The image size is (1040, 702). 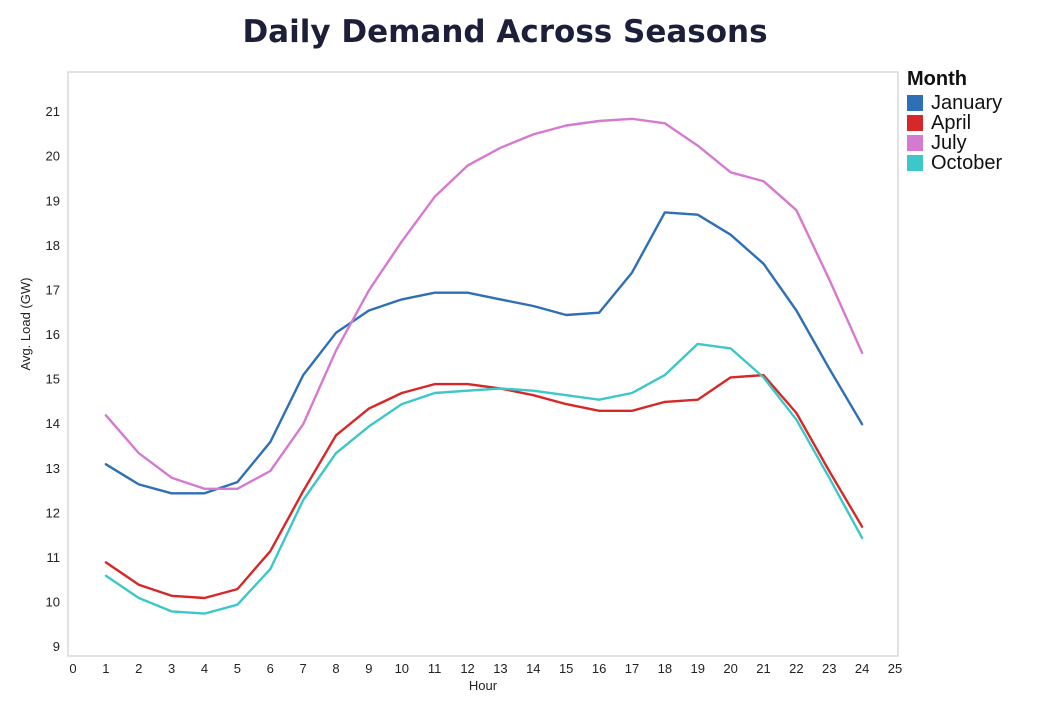 What do you see at coordinates (105, 668) in the screenshot?
I see `x-tick-label: 1` at bounding box center [105, 668].